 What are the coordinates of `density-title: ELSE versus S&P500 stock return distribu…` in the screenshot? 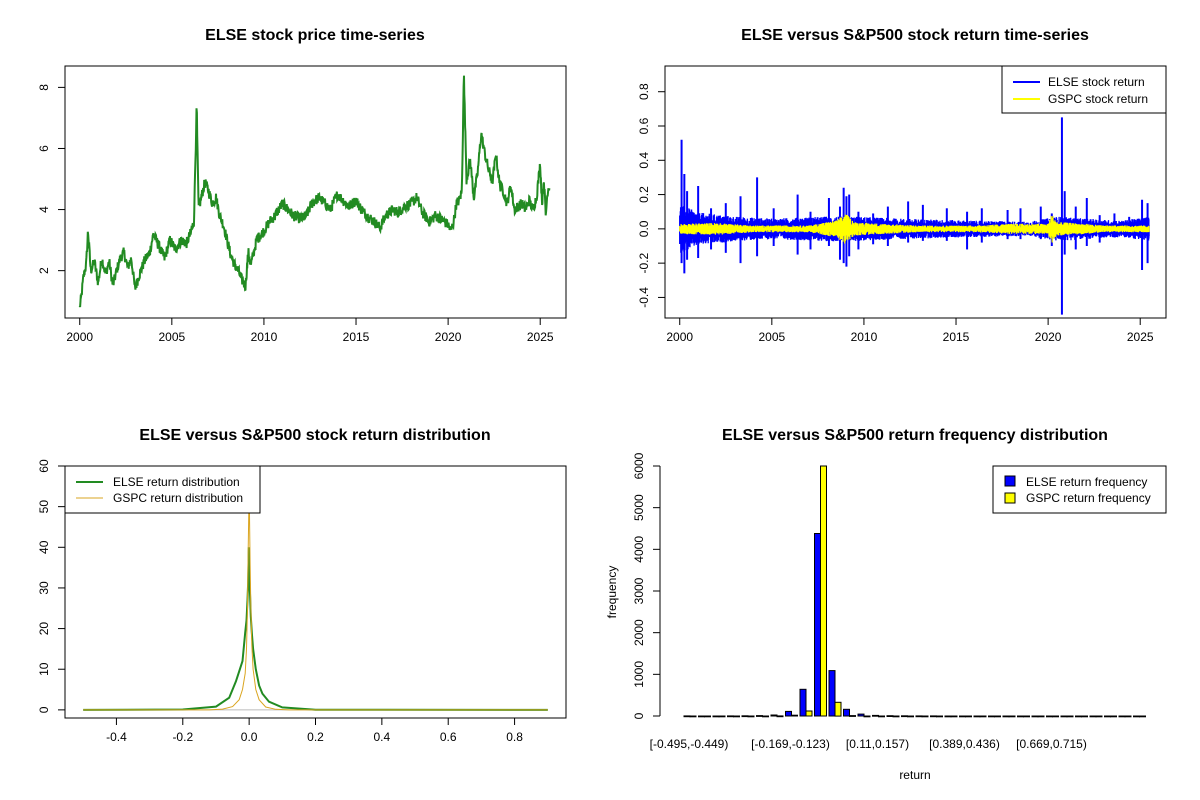 It's located at (314, 435).